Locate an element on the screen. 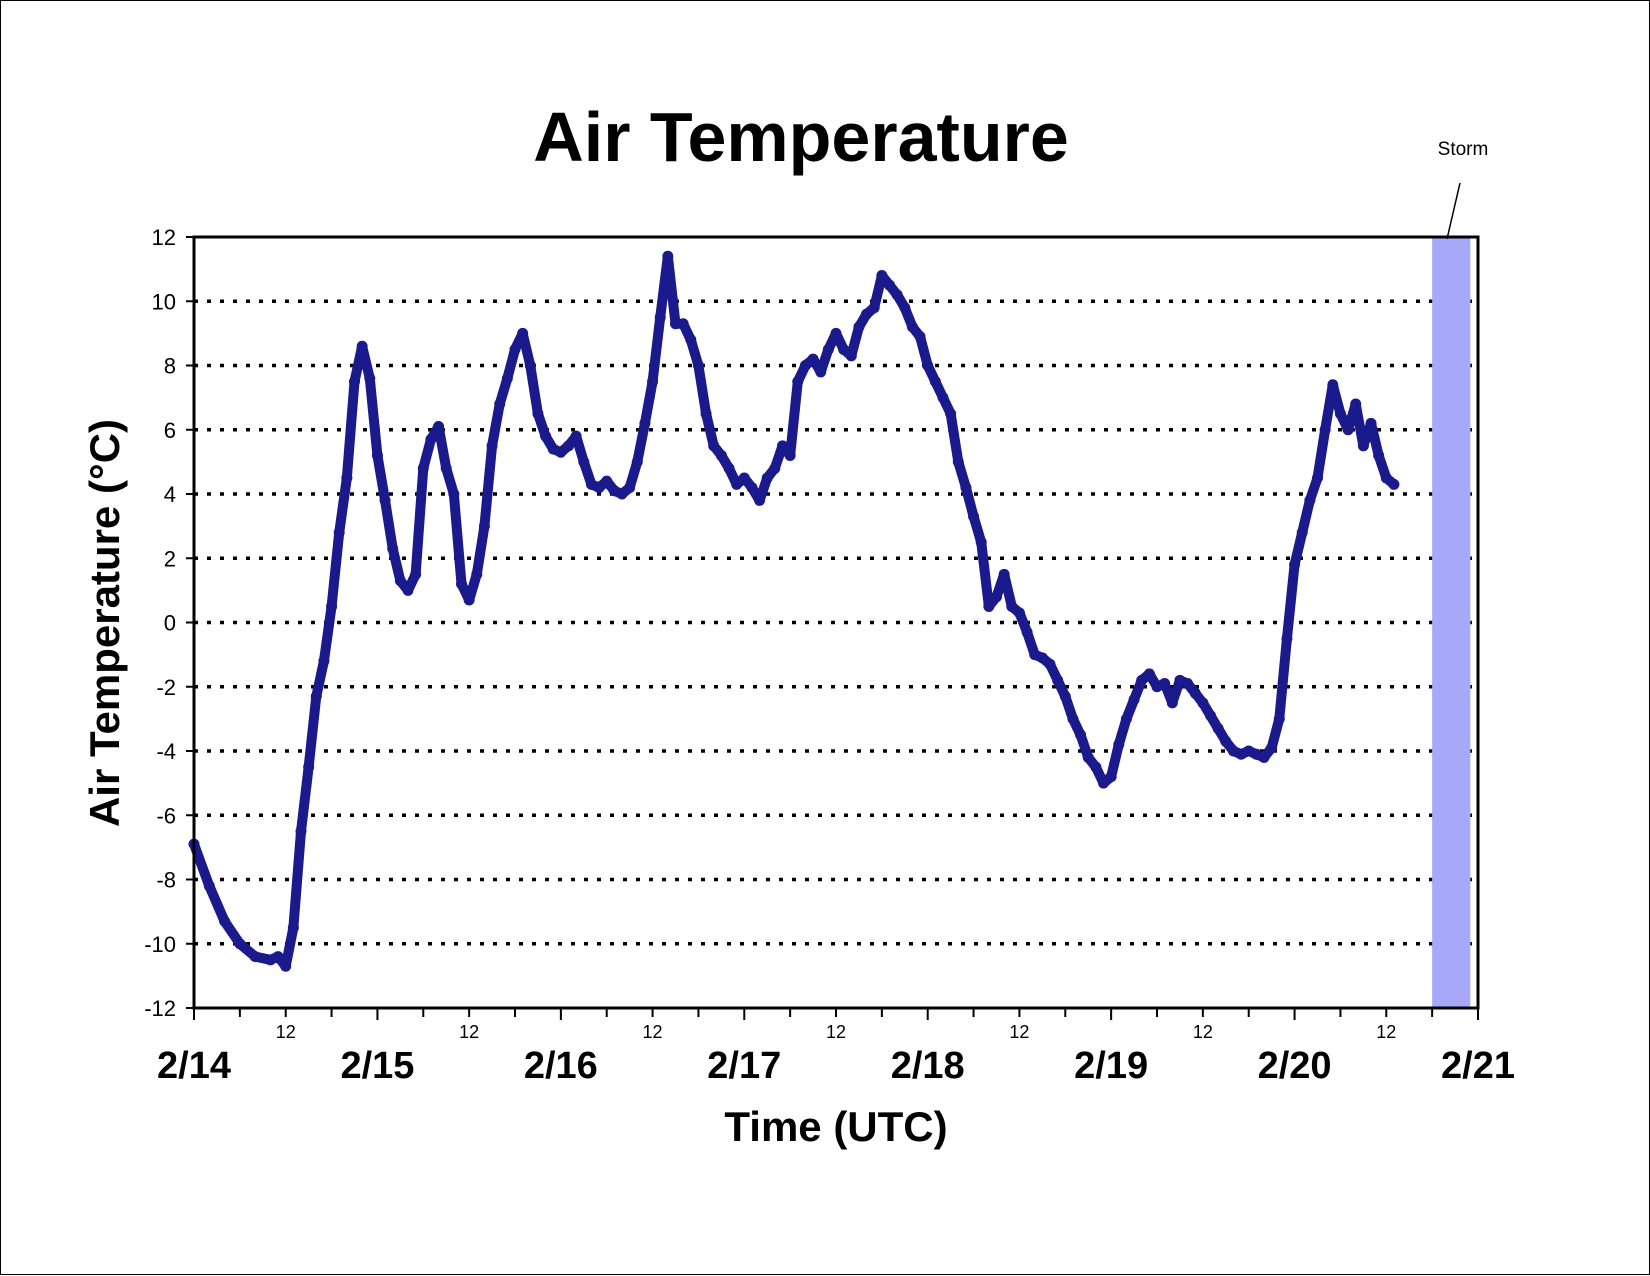 This screenshot has height=1276, width=1650. y-axis-label: Air Temperature (°C) is located at coordinates (104, 623).